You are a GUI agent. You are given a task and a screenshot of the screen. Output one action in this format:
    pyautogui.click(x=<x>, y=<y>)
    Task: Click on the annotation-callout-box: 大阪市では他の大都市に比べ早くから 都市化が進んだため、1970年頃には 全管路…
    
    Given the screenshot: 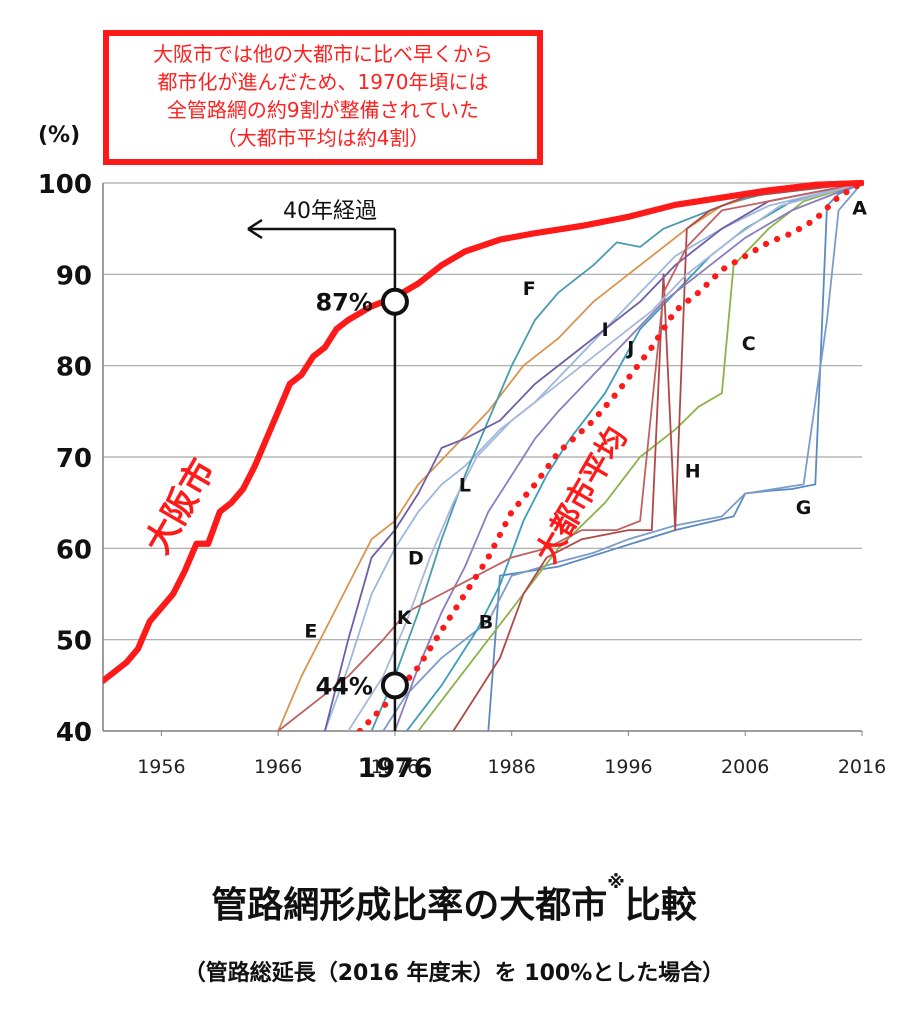 What is the action you would take?
    pyautogui.click(x=323, y=97)
    